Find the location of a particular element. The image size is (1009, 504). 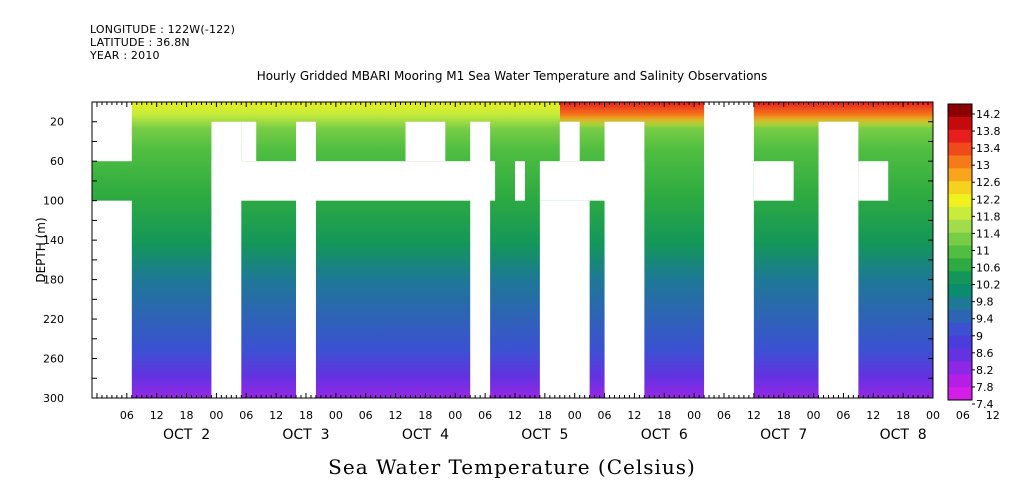

y-tick-label: 300 is located at coordinates (53, 398).